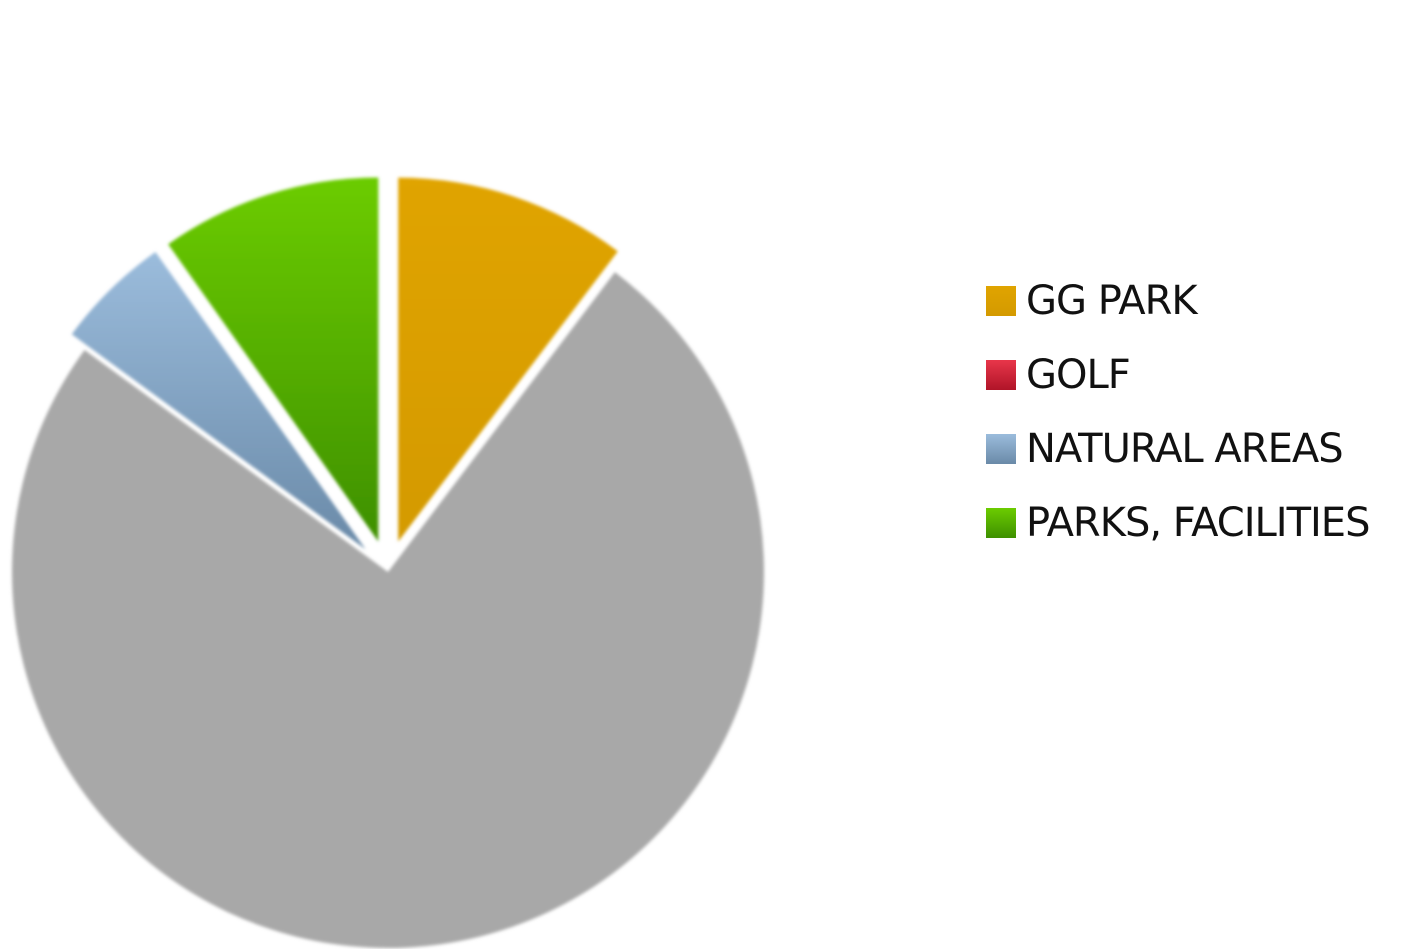 The height and width of the screenshot is (949, 1412). I want to click on legend-label-golf: GOLF, so click(1078, 375).